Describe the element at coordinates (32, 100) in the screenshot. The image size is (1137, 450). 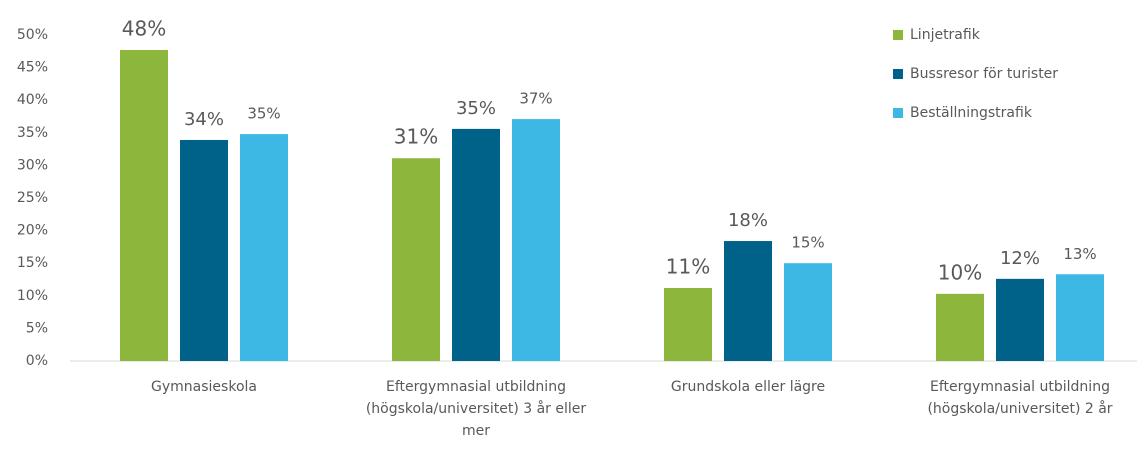
I see `y-tick-label: 40%` at that location.